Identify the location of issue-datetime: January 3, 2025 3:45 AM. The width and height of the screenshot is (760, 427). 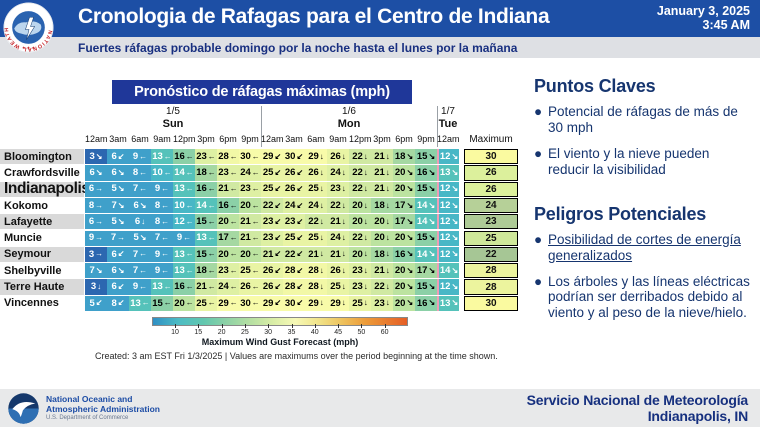
(703, 18).